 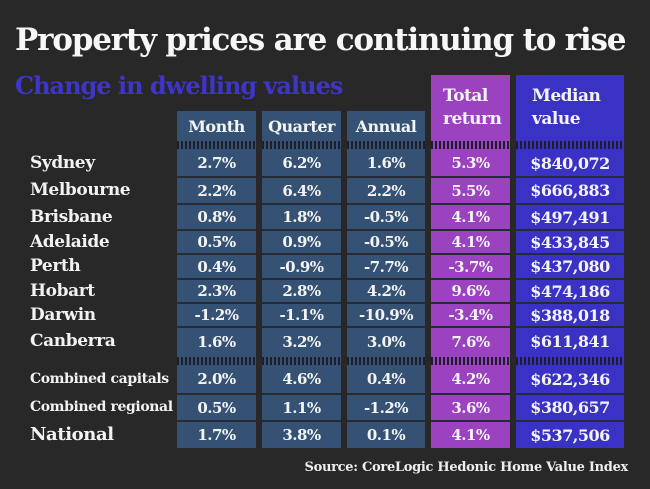 I want to click on column-header-median-value: Median value, so click(x=566, y=107).